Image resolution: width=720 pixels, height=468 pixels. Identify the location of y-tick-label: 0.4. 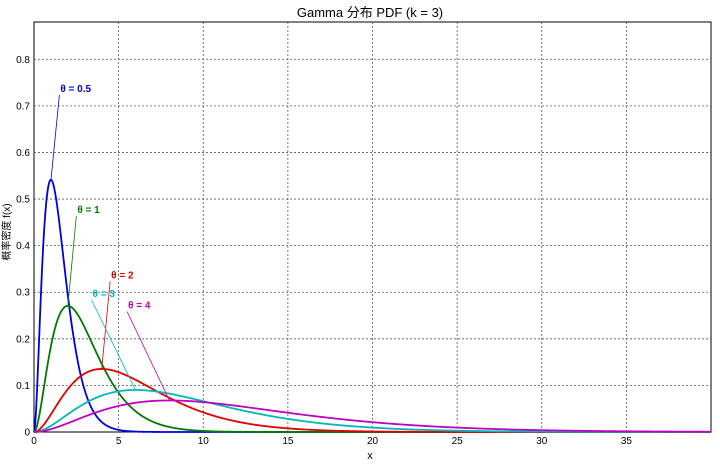
(23, 246).